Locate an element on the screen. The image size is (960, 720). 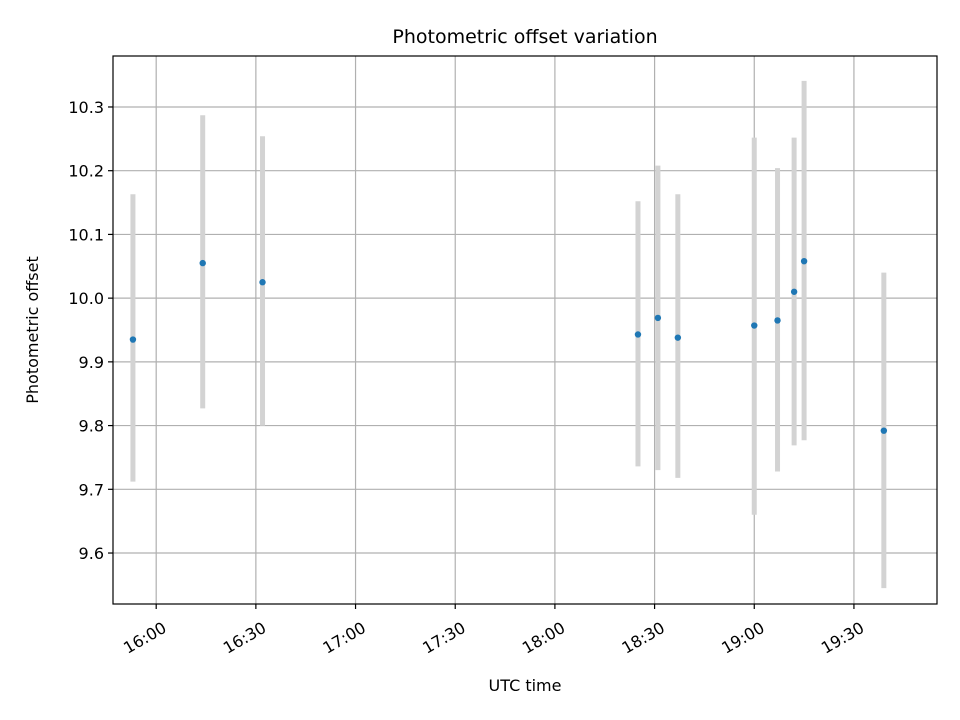
y-axis: 9.6 9.7 9.8 9.9 10.0 10.1 10.2 10.3 is located at coordinates (90, 330).